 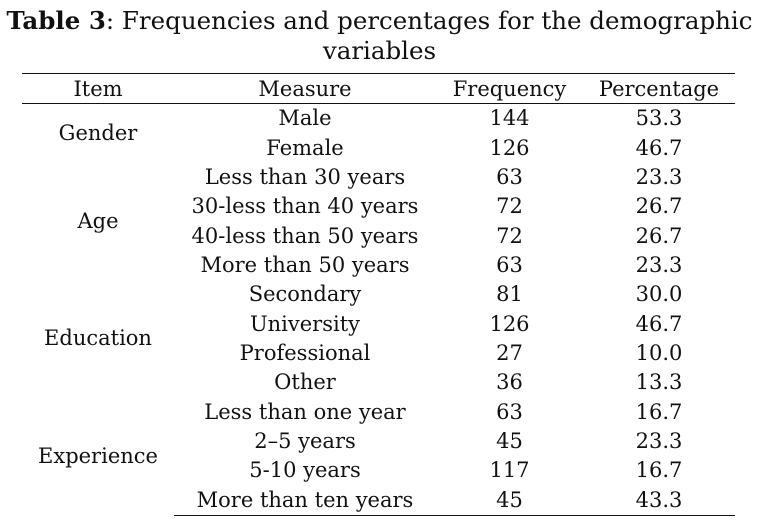 I want to click on table-row: More than 50 years 63 23.3, so click(x=378, y=265).